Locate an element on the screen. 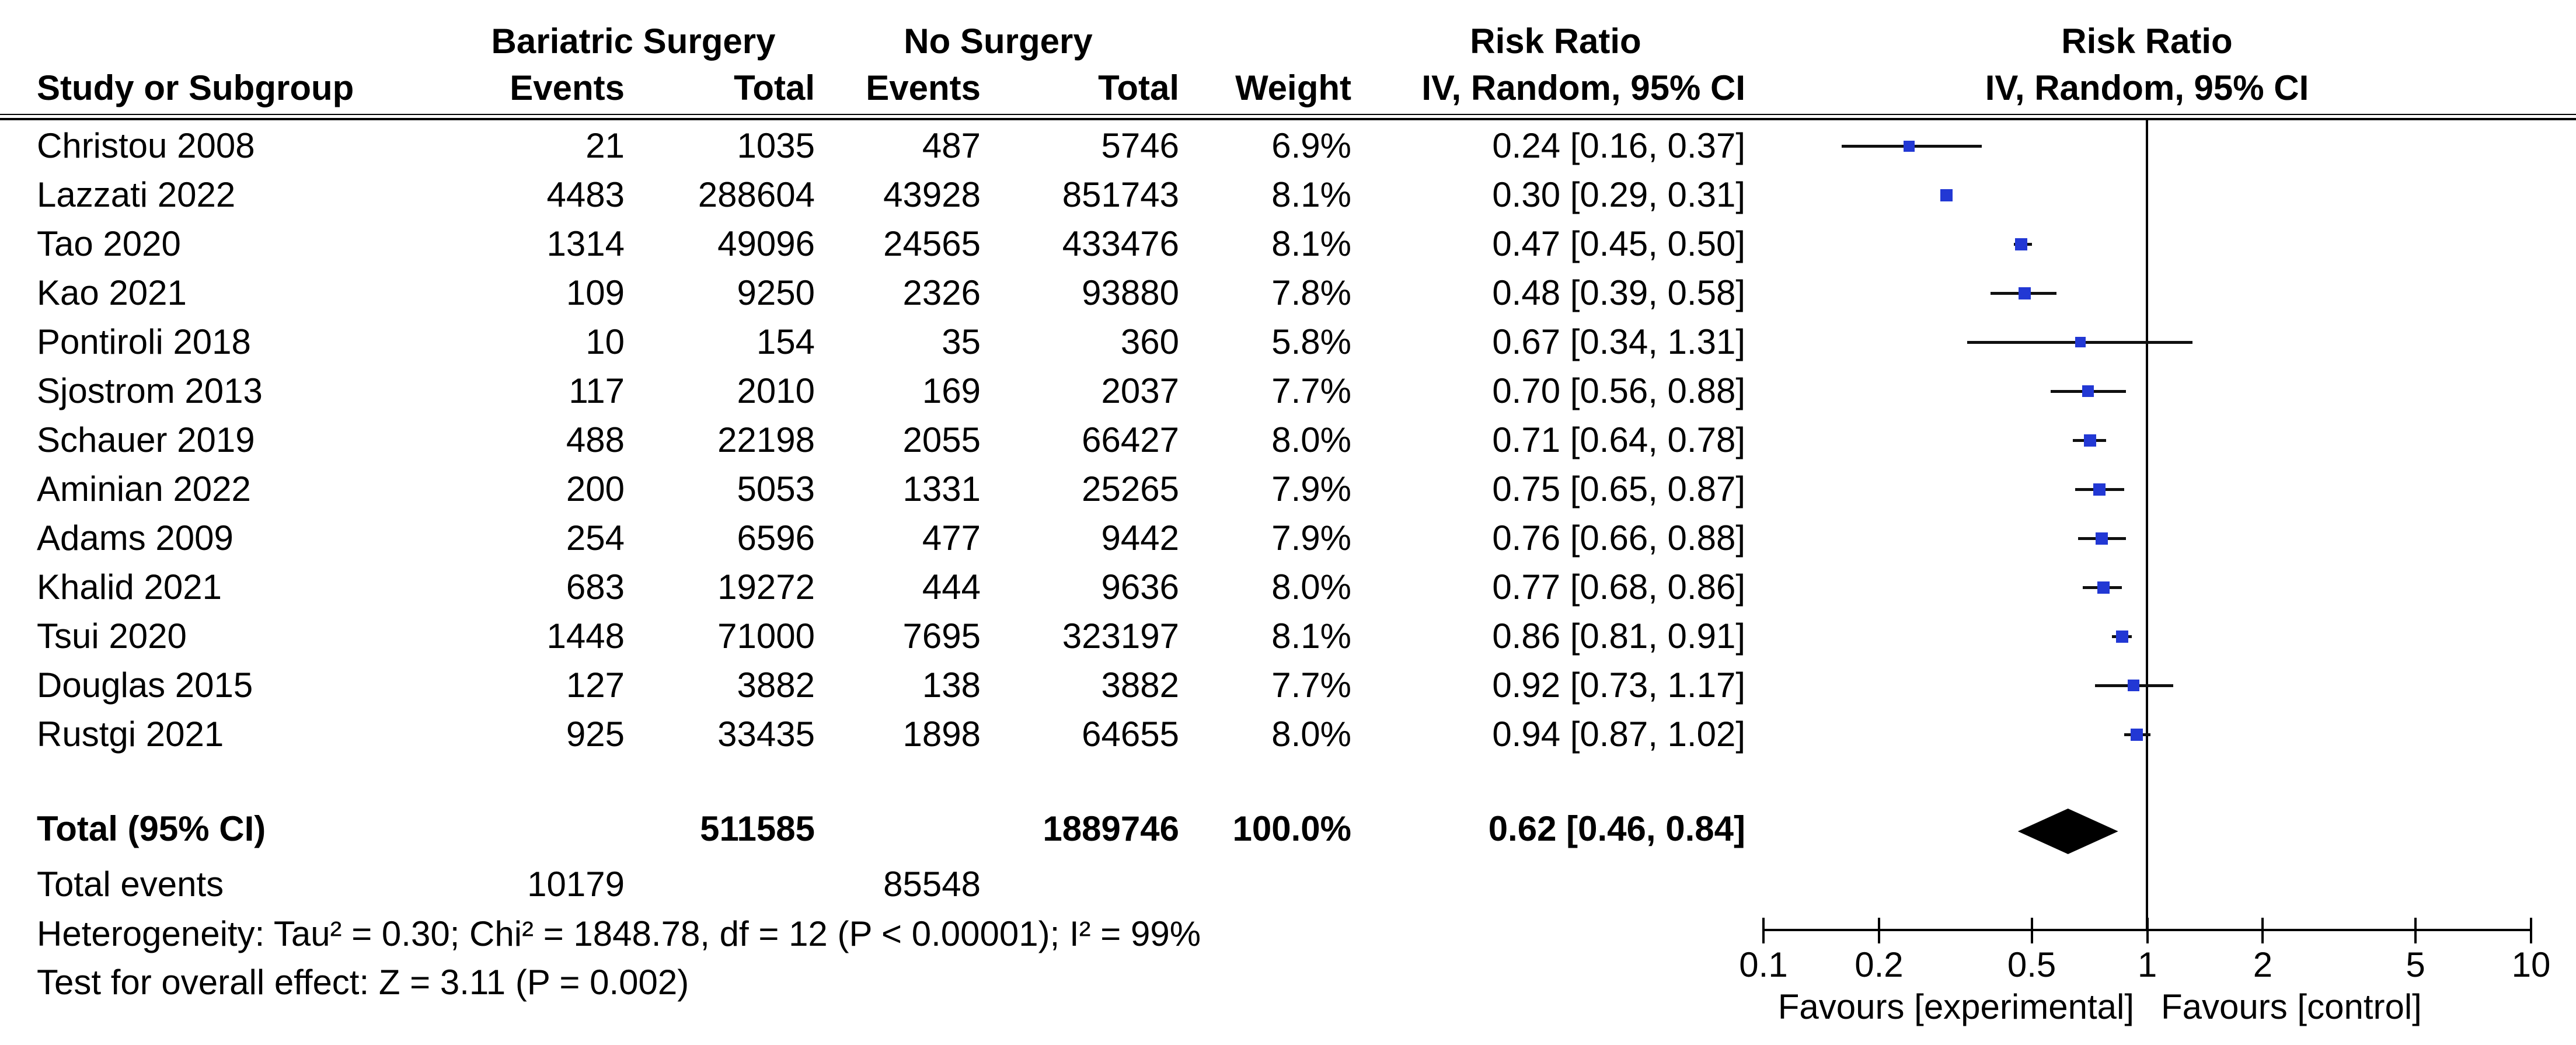 The height and width of the screenshot is (1045, 2576). study-events2: 24565 is located at coordinates (932, 243).